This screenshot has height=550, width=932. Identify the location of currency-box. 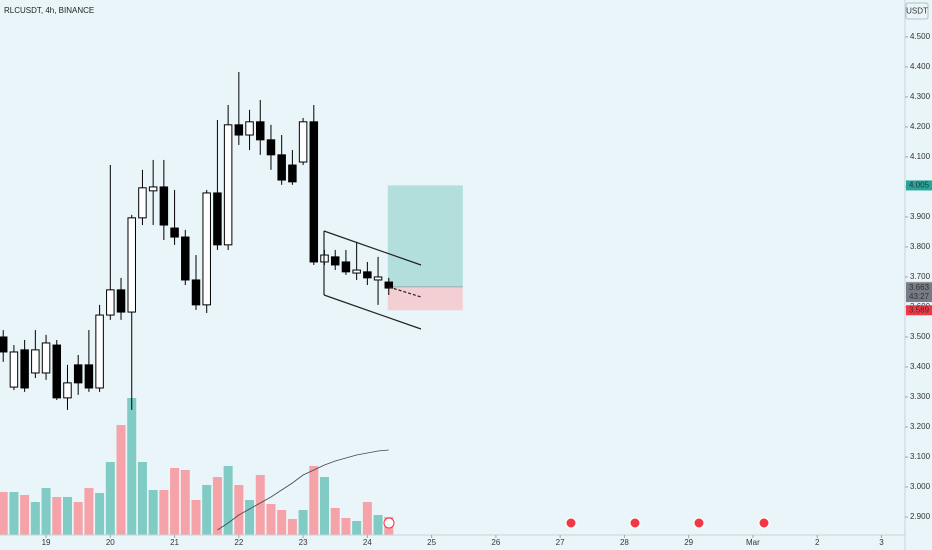
(917, 11).